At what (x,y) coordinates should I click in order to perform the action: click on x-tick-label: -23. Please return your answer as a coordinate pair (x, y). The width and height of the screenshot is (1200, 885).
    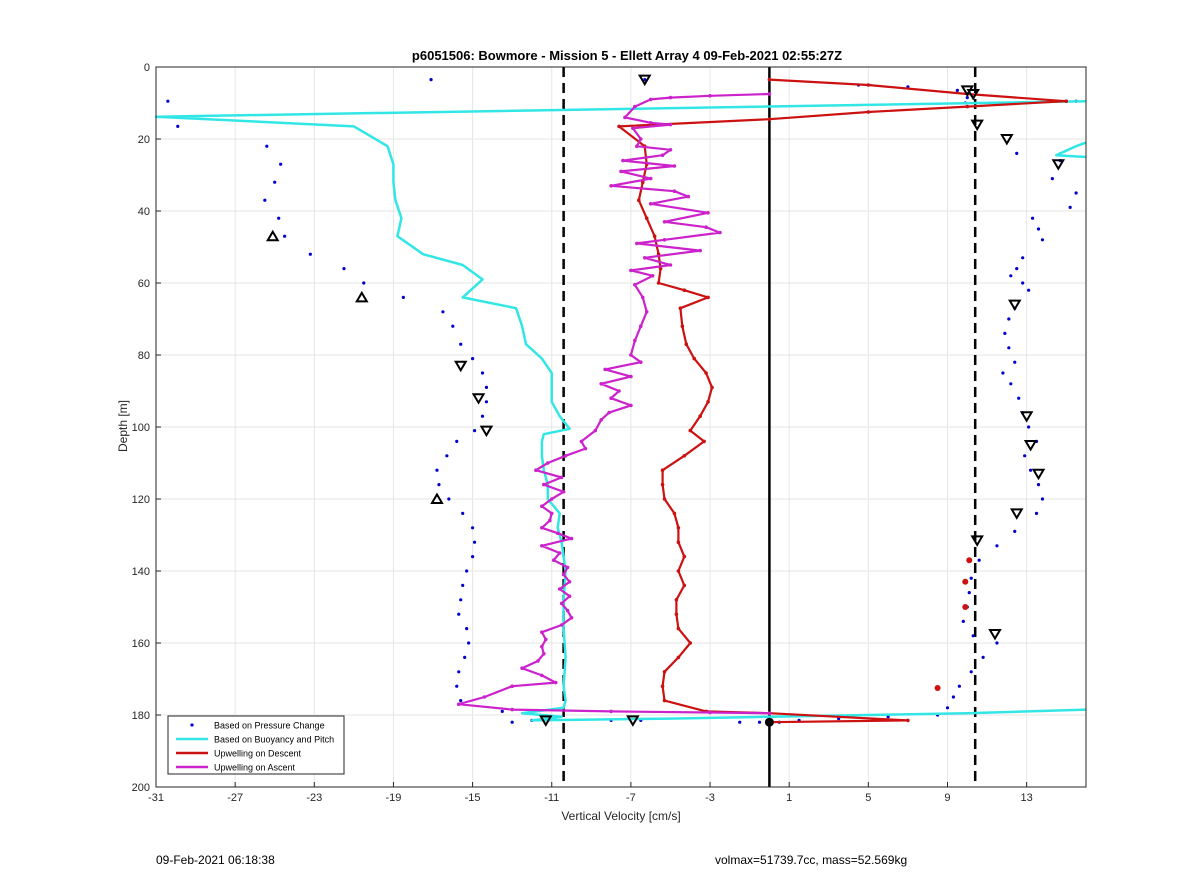
    Looking at the image, I should click on (314, 798).